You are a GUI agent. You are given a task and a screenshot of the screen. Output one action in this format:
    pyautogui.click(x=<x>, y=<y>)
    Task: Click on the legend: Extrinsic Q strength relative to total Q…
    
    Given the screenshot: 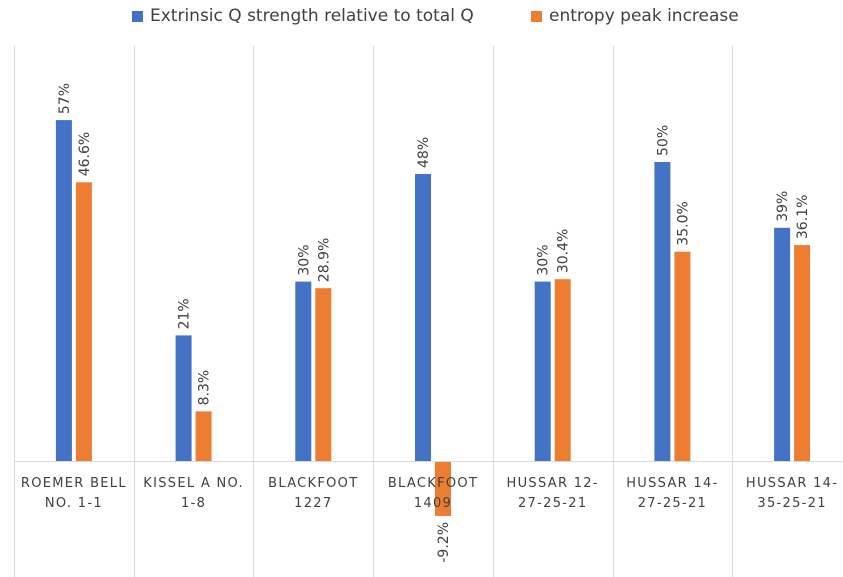 What is the action you would take?
    pyautogui.click(x=421, y=18)
    